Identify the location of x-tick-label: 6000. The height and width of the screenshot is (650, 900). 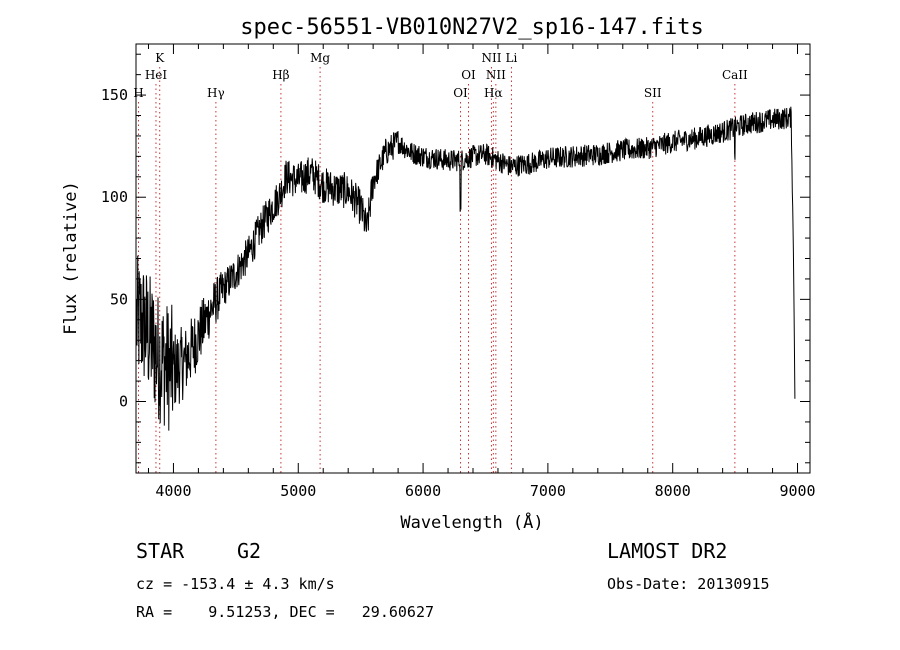
(423, 491).